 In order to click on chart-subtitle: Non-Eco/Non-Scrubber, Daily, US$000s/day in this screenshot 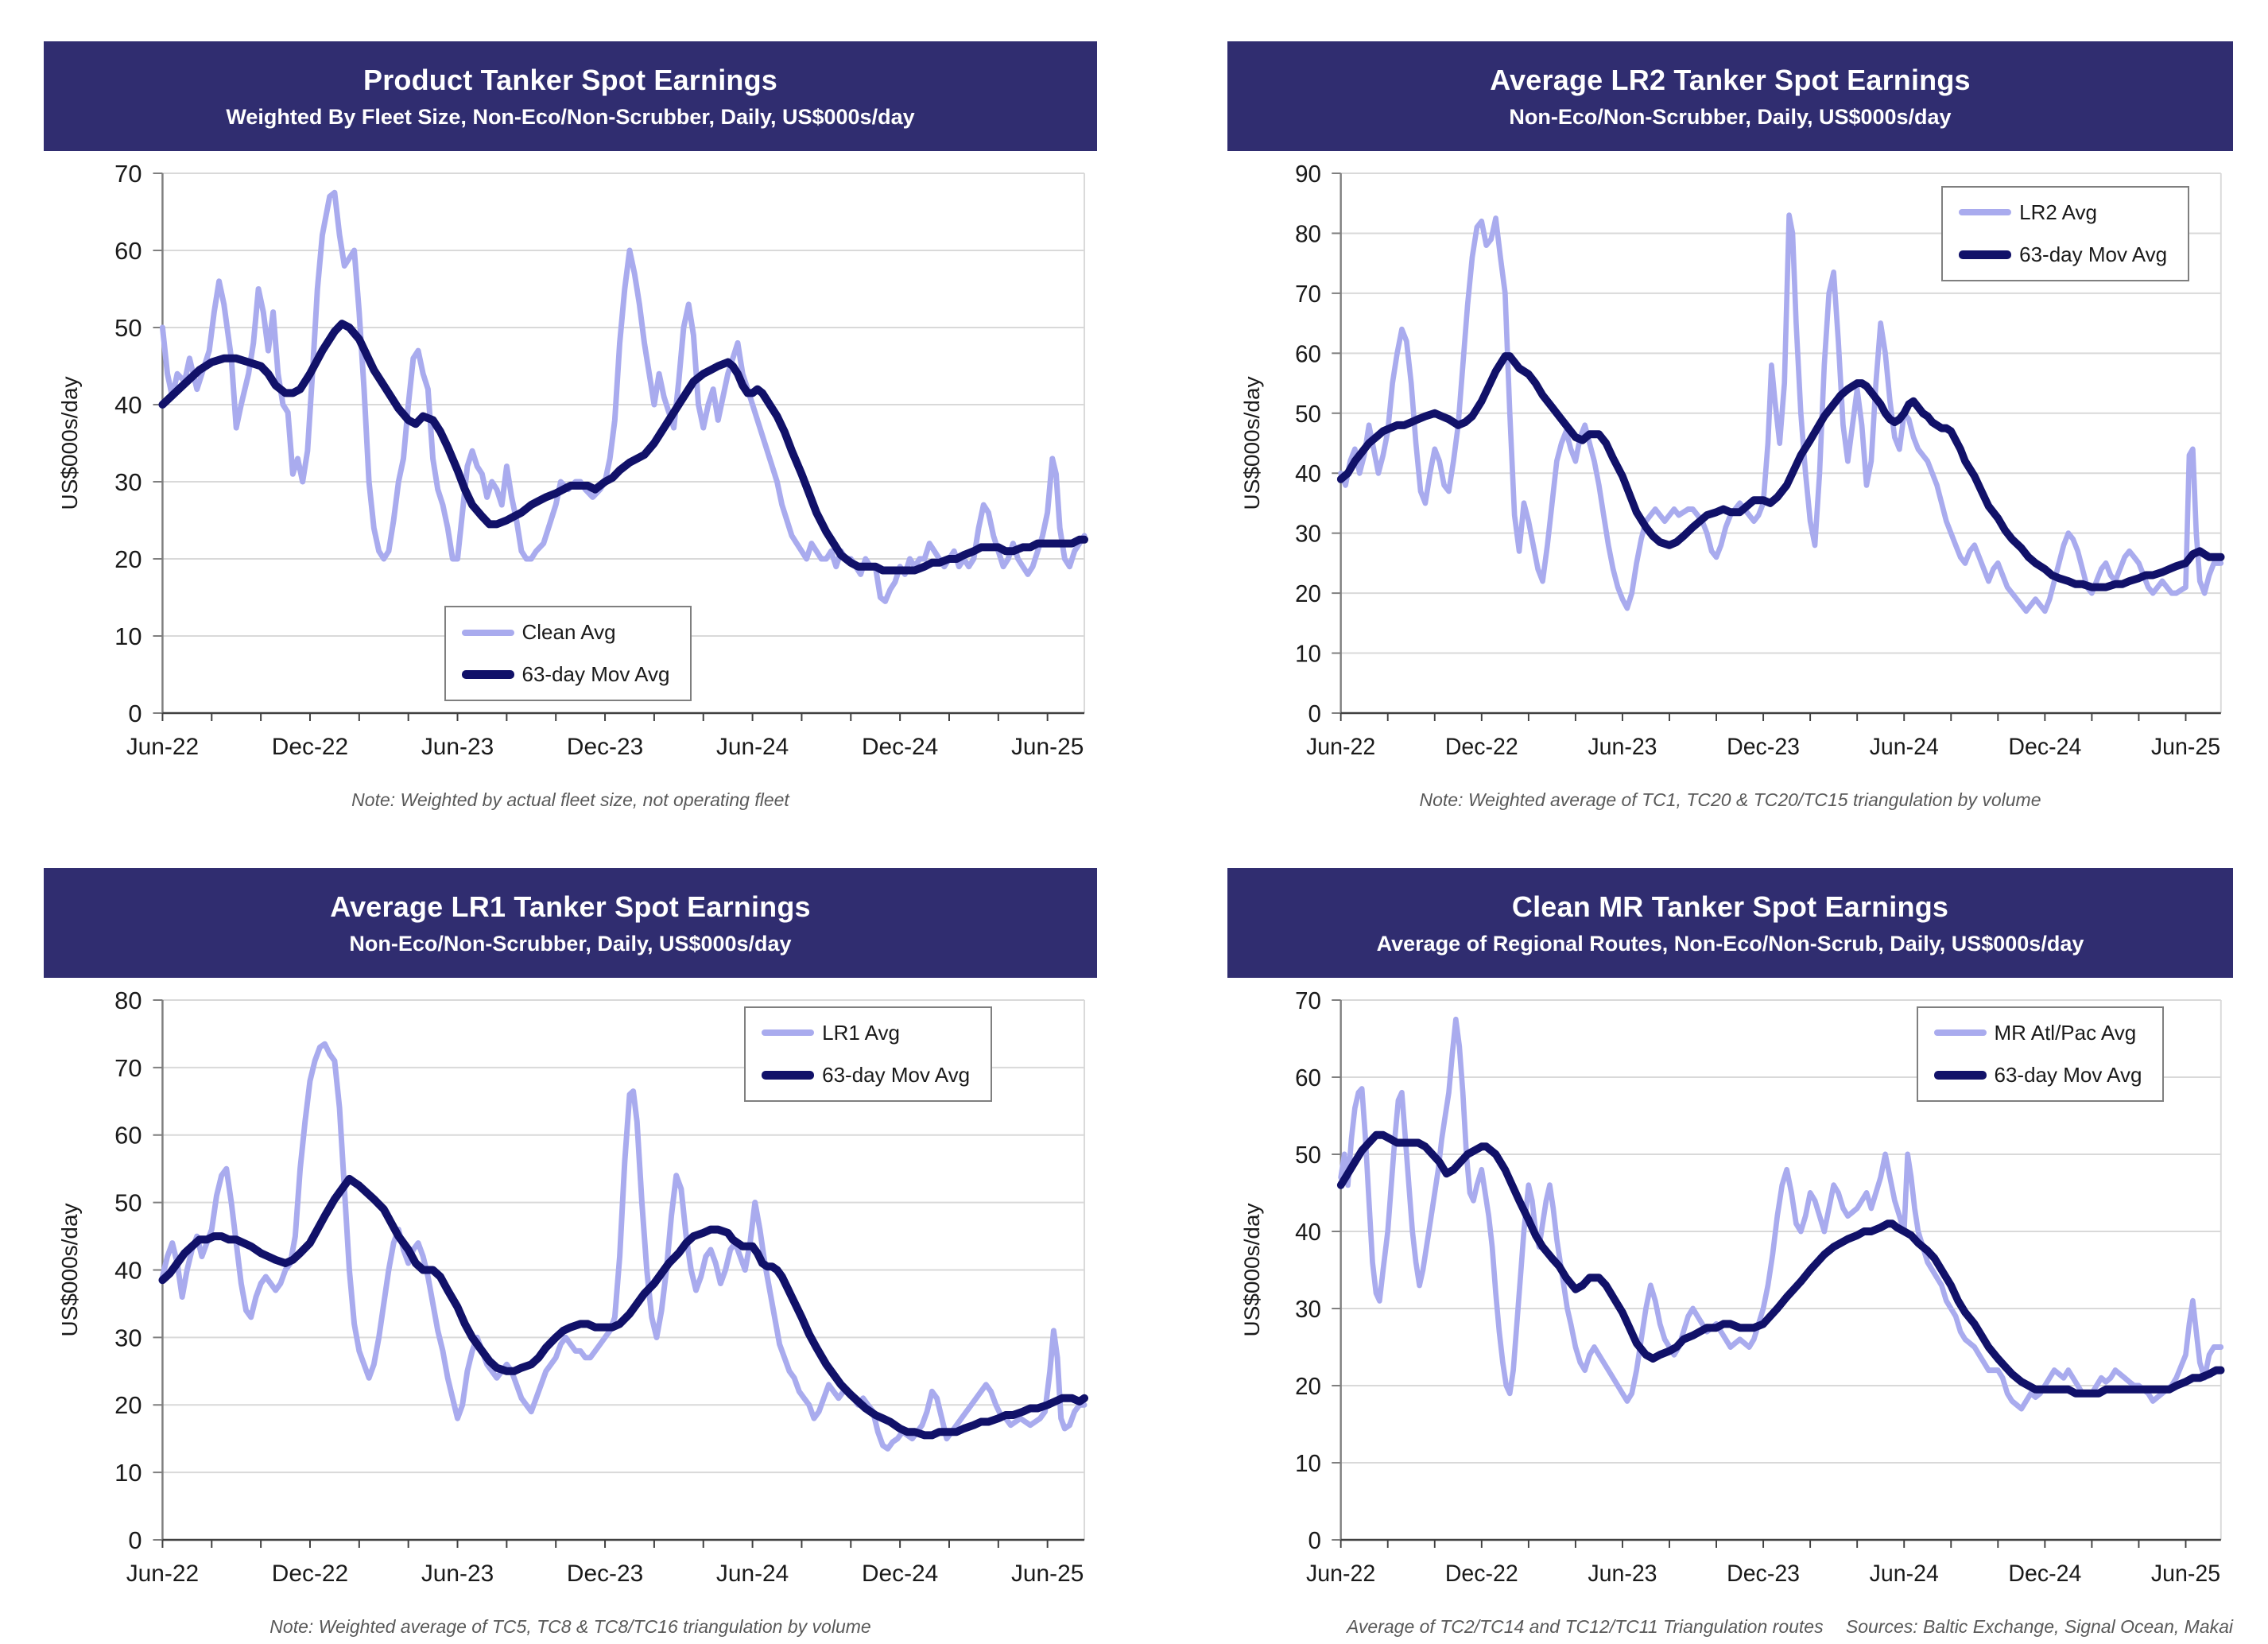, I will do `click(570, 943)`.